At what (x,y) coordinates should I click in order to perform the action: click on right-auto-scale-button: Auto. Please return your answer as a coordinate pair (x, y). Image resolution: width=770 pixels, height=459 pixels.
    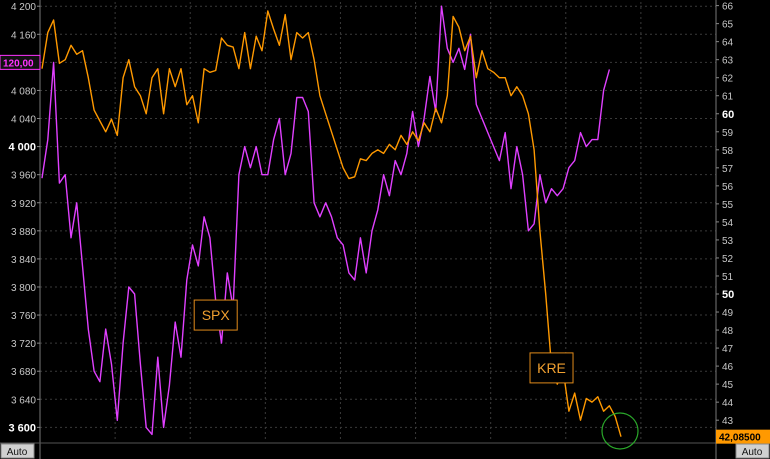
    Looking at the image, I should click on (752, 451).